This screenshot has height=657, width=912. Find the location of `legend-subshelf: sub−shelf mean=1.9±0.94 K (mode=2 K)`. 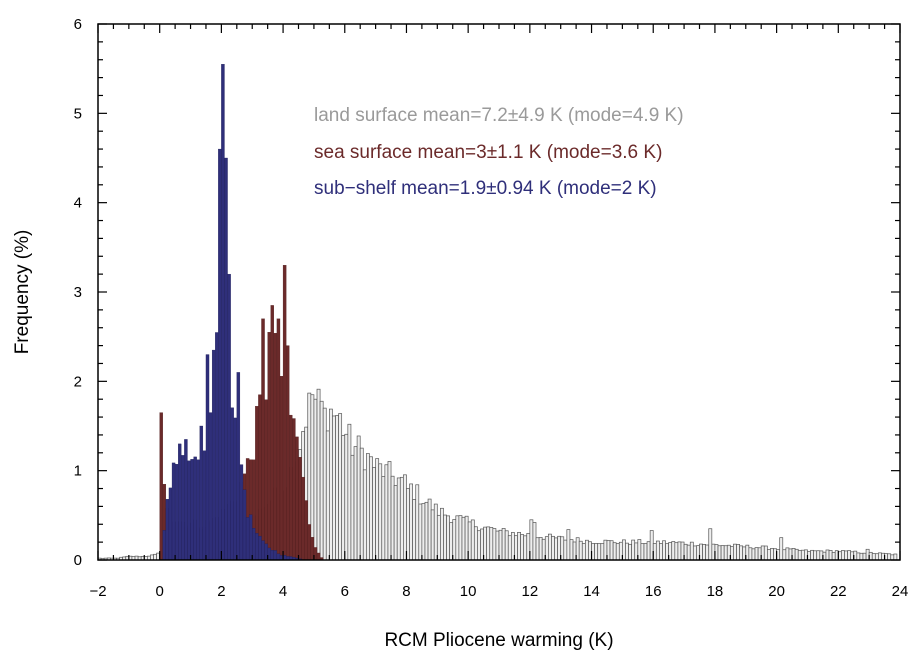

legend-subshelf: sub−shelf mean=1.9±0.94 K (mode=2 K) is located at coordinates (485, 188).